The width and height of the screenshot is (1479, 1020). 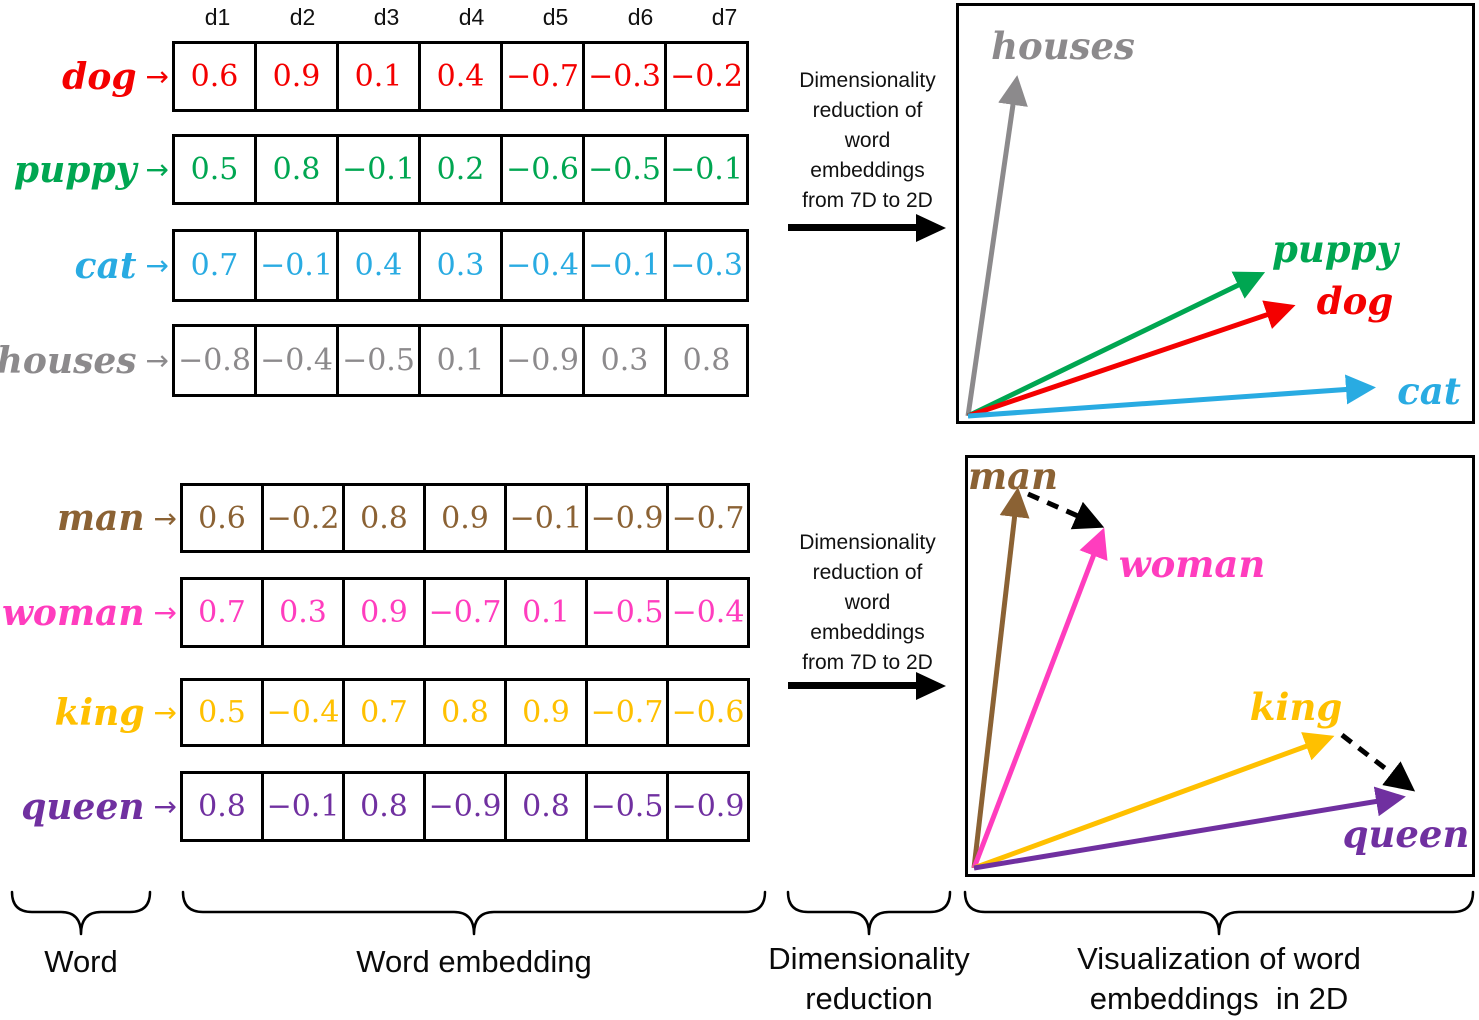 What do you see at coordinates (100, 518) in the screenshot?
I see `word-text: man` at bounding box center [100, 518].